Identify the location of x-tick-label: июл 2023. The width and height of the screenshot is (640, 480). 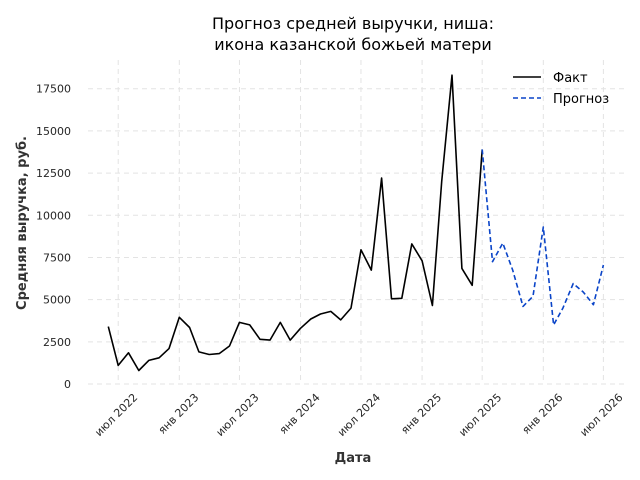
(238, 415).